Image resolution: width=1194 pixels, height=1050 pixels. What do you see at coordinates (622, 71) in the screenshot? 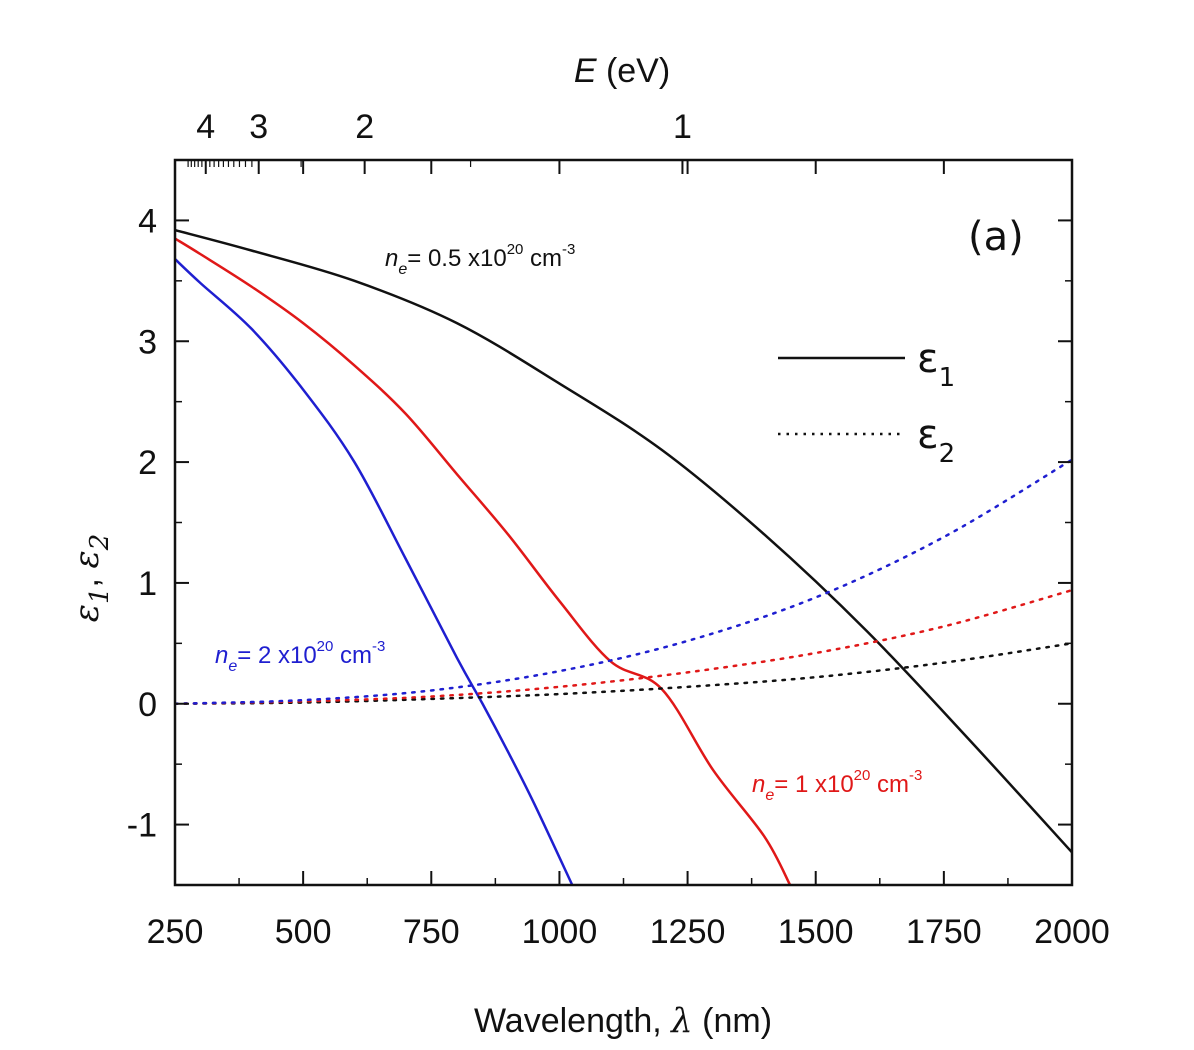
I see `top-axis-title: E (eV)` at bounding box center [622, 71].